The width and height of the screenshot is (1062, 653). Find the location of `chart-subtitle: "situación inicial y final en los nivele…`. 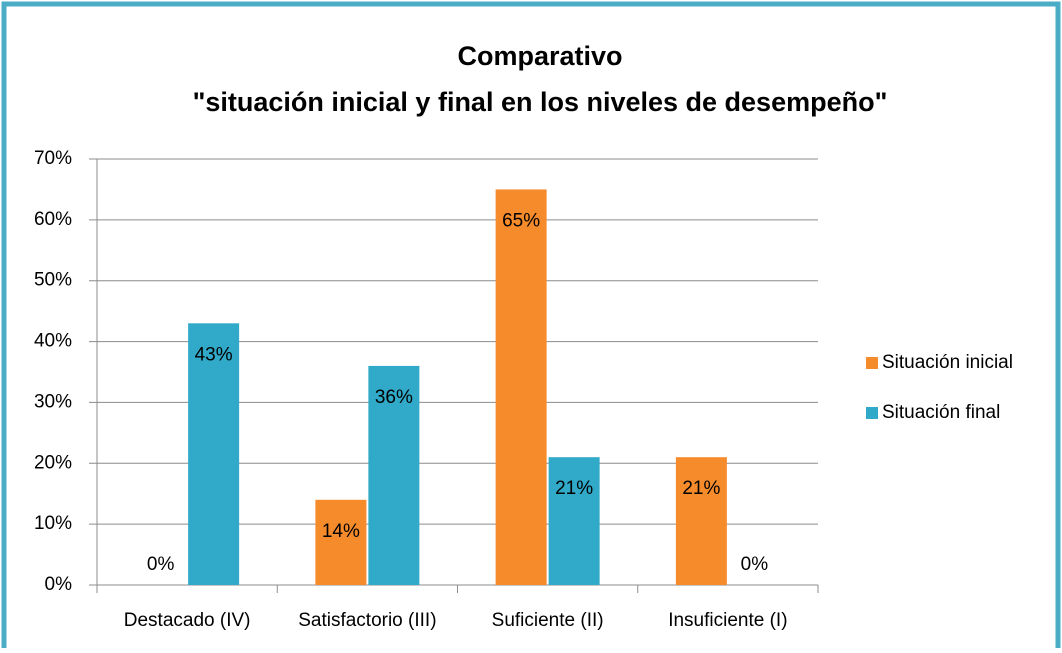

chart-subtitle: "situación inicial y final en los nivele… is located at coordinates (540, 102).